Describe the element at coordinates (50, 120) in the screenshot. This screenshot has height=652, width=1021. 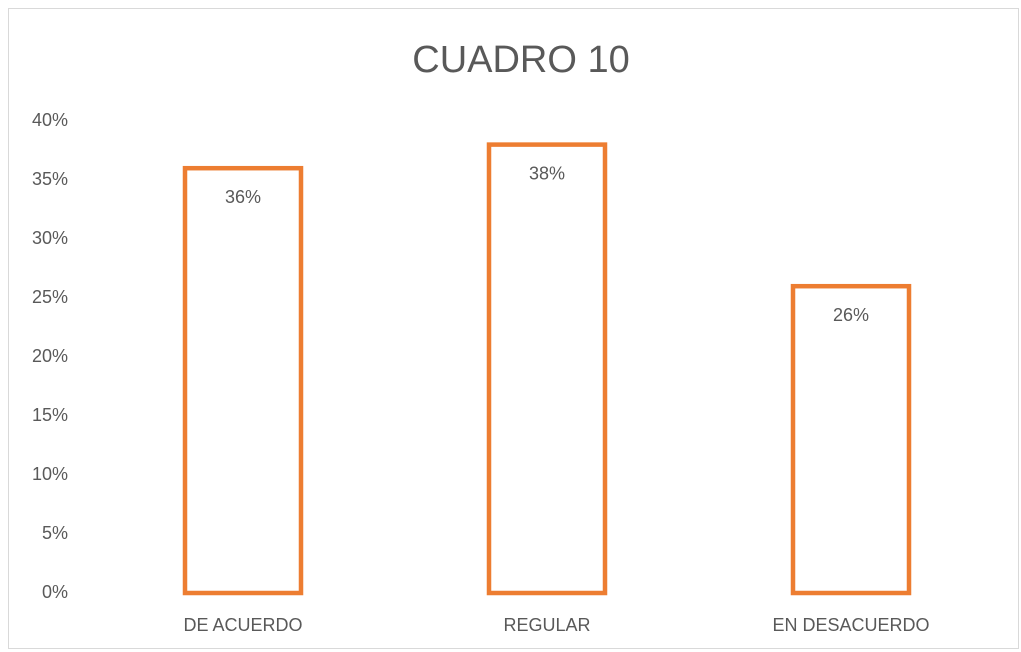
I see `y-tick-label: 40%` at that location.